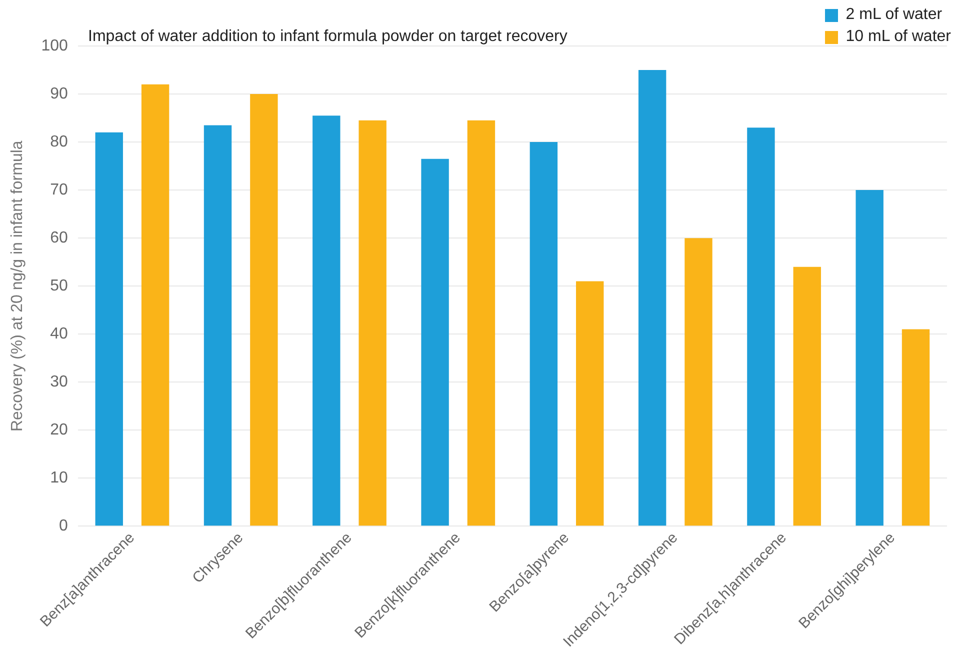 The width and height of the screenshot is (969, 654). What do you see at coordinates (59, 478) in the screenshot?
I see `y-tick-label: 10` at bounding box center [59, 478].